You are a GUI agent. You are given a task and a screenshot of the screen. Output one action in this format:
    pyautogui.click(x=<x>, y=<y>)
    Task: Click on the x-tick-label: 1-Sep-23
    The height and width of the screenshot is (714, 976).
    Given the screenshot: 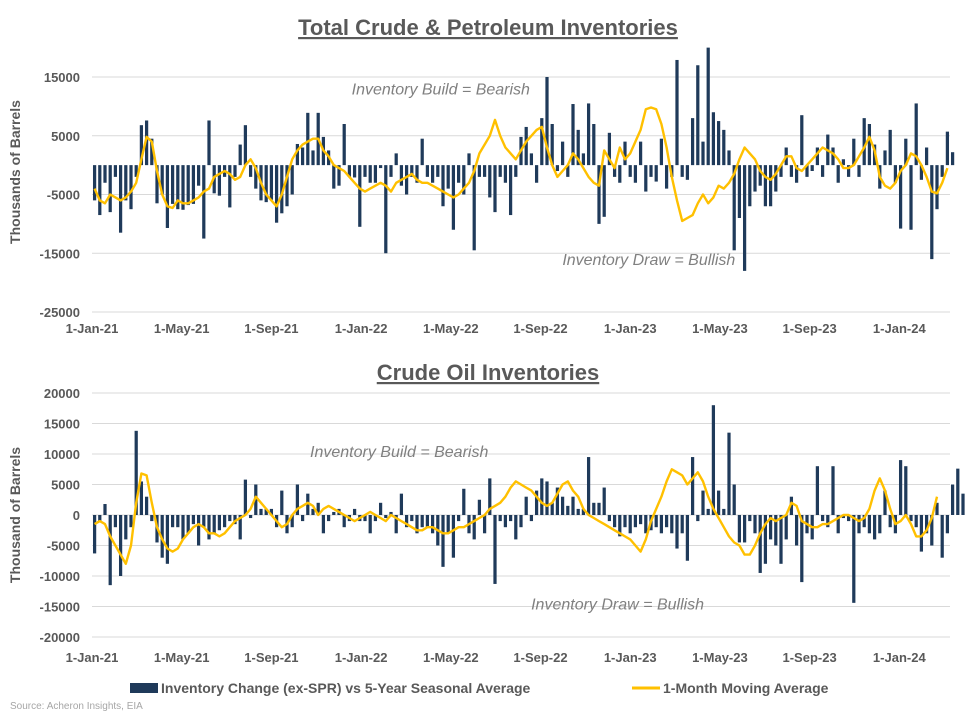 What is the action you would take?
    pyautogui.click(x=809, y=657)
    